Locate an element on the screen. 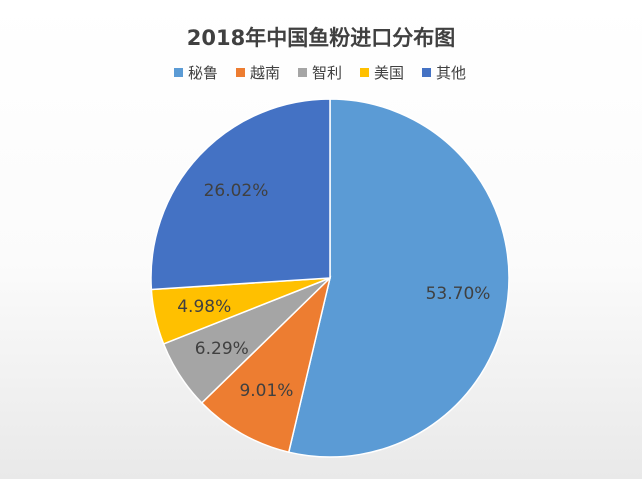  legend-label-1: 越南 is located at coordinates (265, 73).